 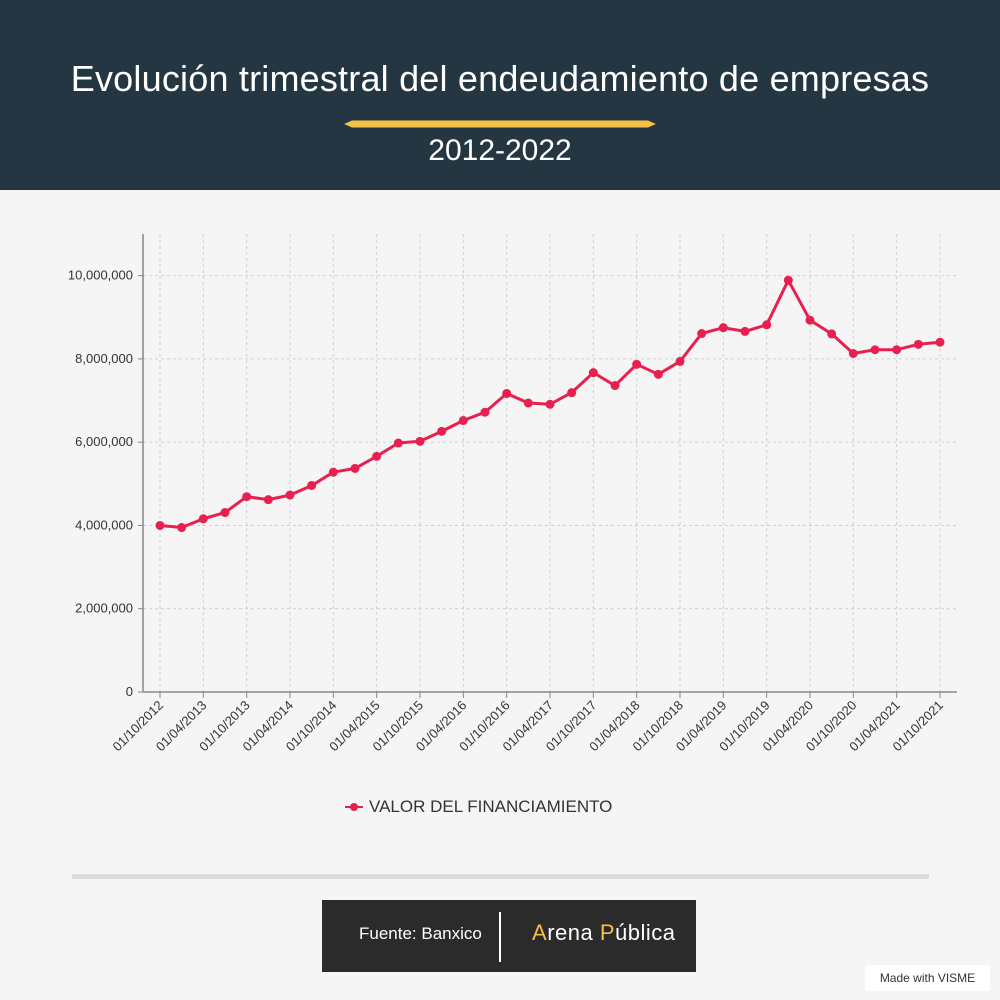 What do you see at coordinates (500, 876) in the screenshot?
I see `footer-divider` at bounding box center [500, 876].